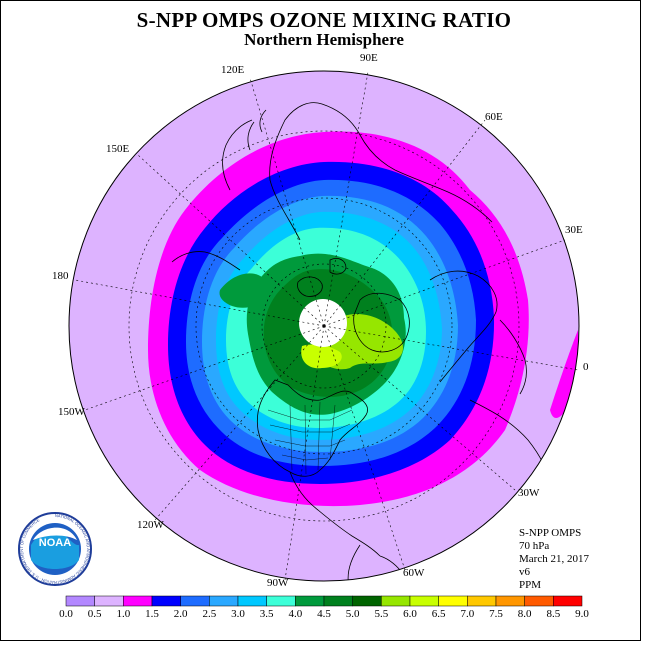 This screenshot has height=648, width=648. Describe the element at coordinates (574, 230) in the screenshot. I see `lon-label-30e: 30E` at that location.